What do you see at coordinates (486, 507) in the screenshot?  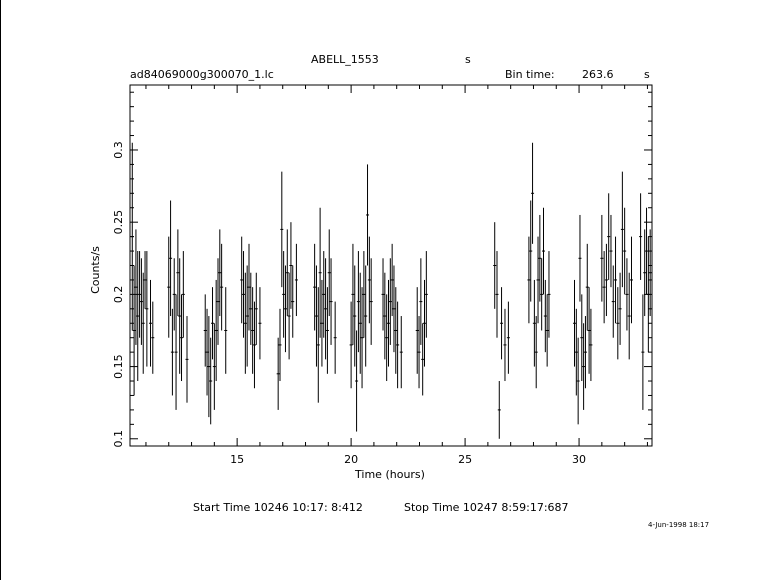 I see `stop-time: Stop Time 10247 8:59:17:687` at bounding box center [486, 507].